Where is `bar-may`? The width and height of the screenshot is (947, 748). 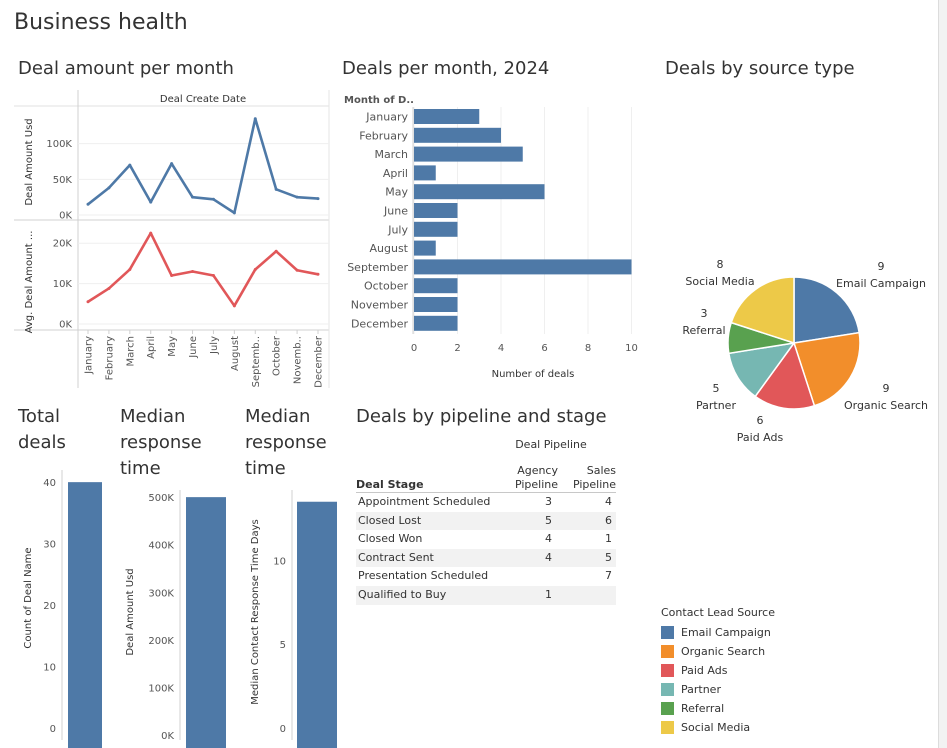
bar-may is located at coordinates (479, 192).